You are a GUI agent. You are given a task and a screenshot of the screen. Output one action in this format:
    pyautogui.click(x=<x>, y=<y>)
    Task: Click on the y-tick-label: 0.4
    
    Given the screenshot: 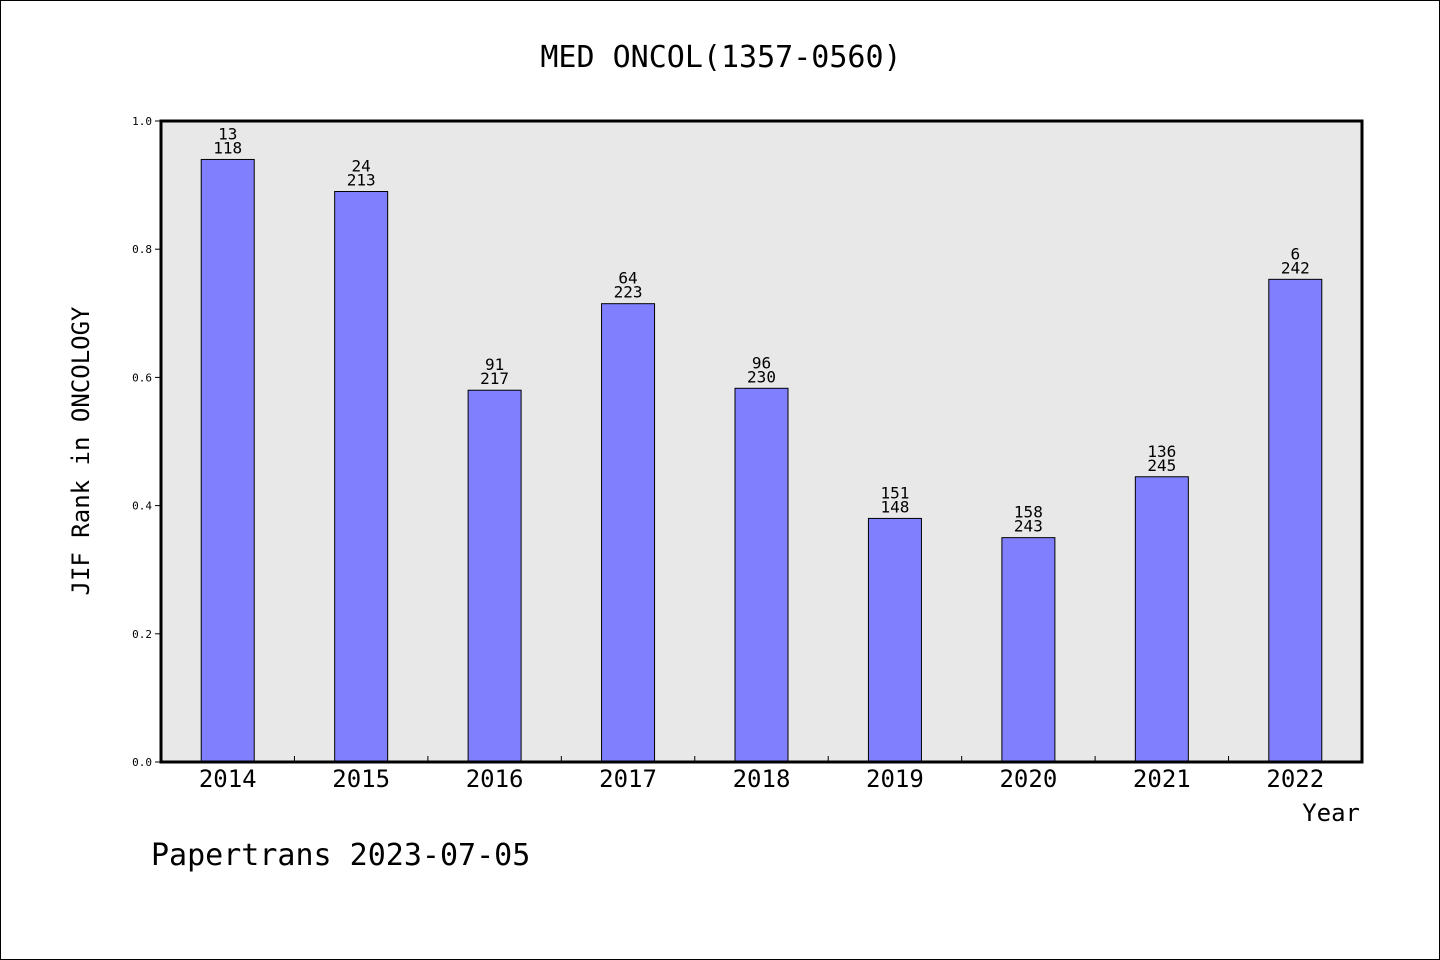 What is the action you would take?
    pyautogui.click(x=142, y=506)
    